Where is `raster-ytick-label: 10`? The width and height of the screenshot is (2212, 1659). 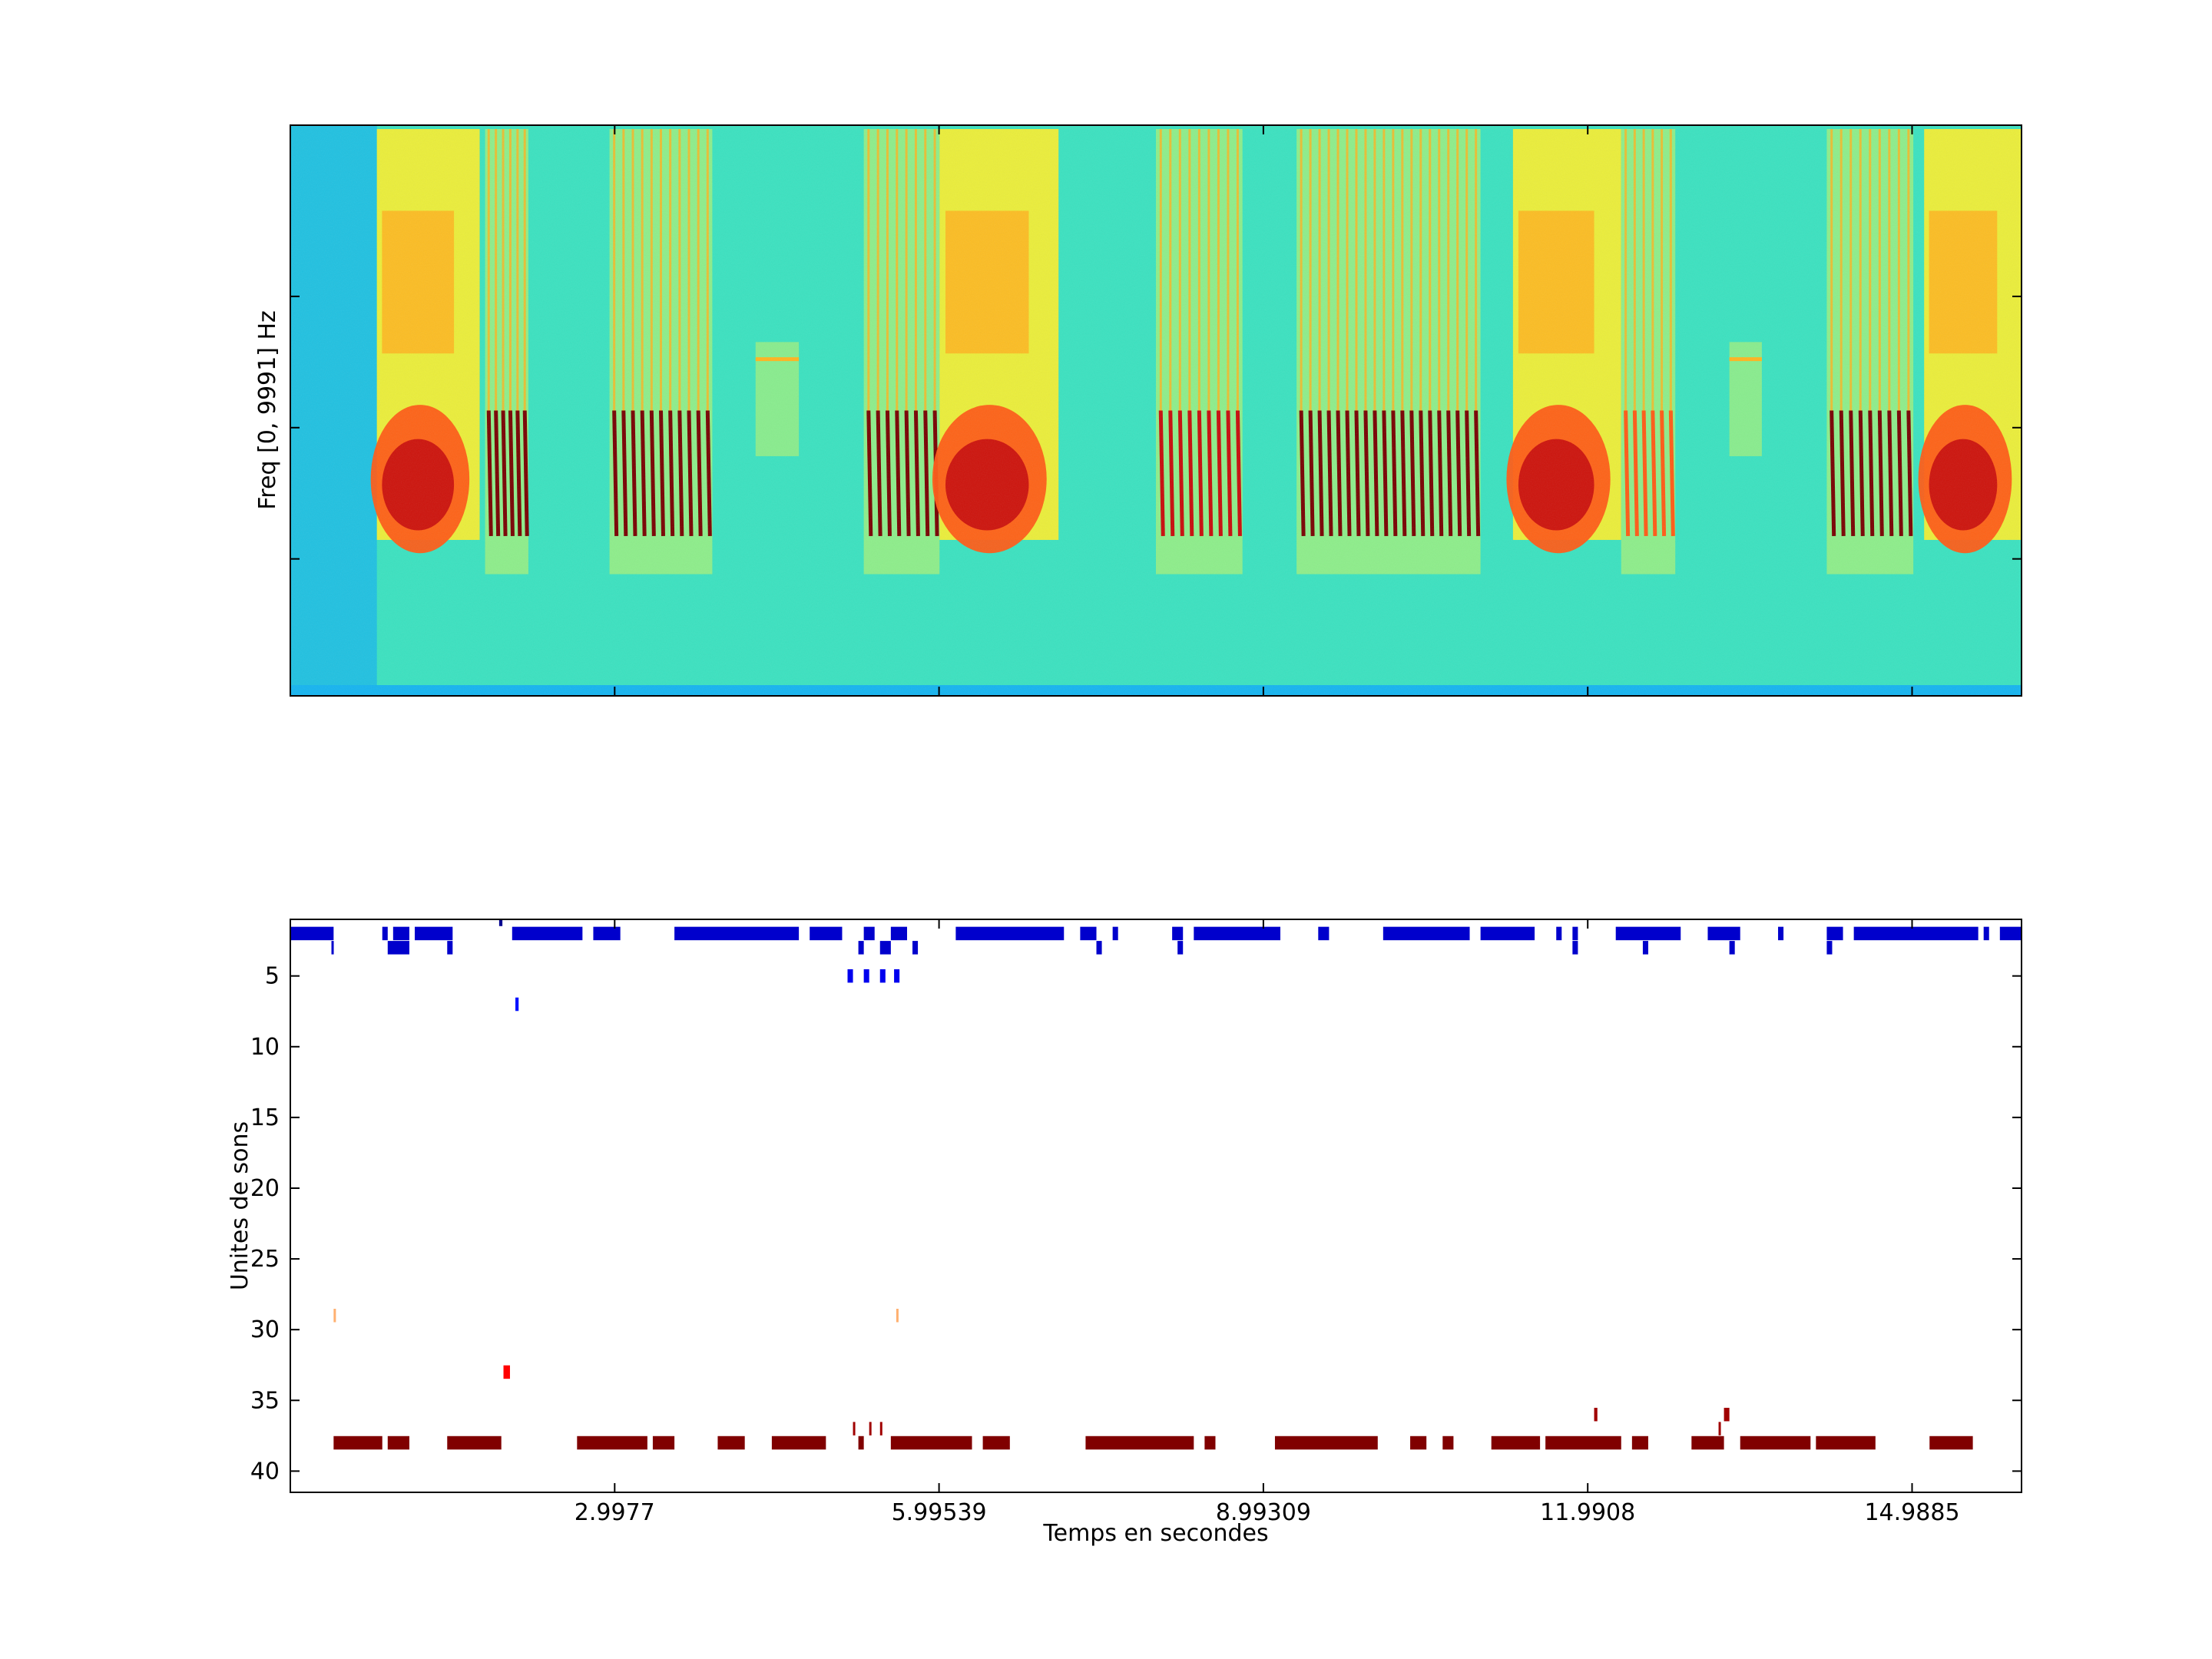
raster-ytick-label: 10 is located at coordinates (265, 1048).